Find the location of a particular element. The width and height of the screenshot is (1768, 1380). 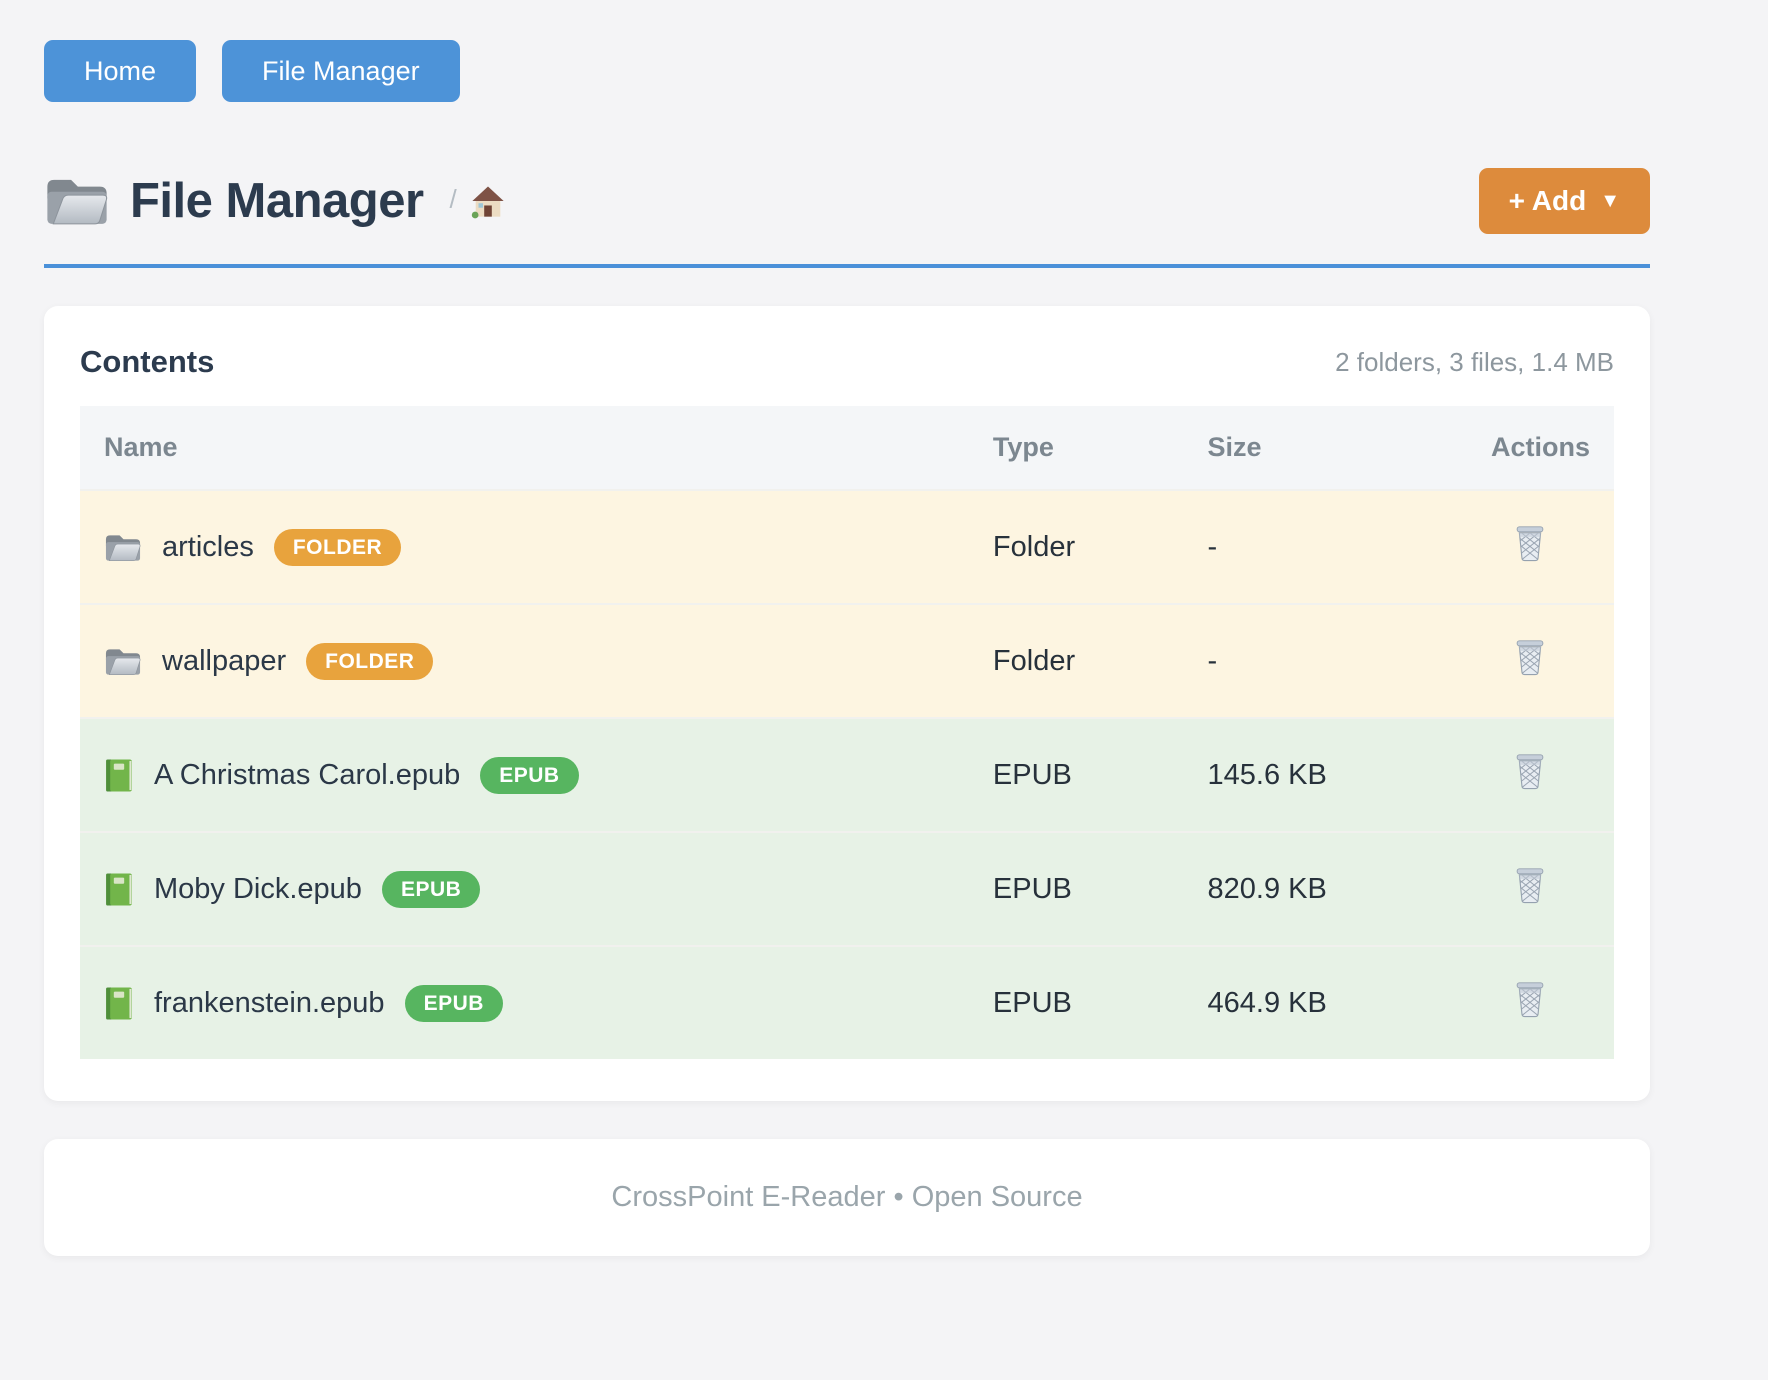

page-header: File Manager / + Add ▼ is located at coordinates (847, 201).